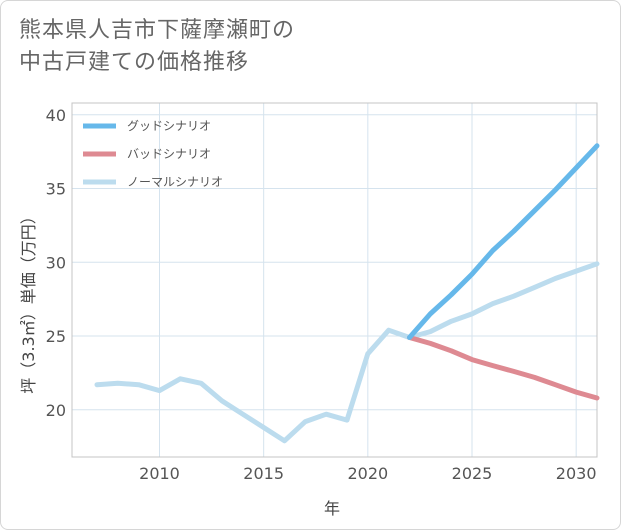 The width and height of the screenshot is (621, 530). What do you see at coordinates (56, 336) in the screenshot?
I see `y-tick-label-25: 25` at bounding box center [56, 336].